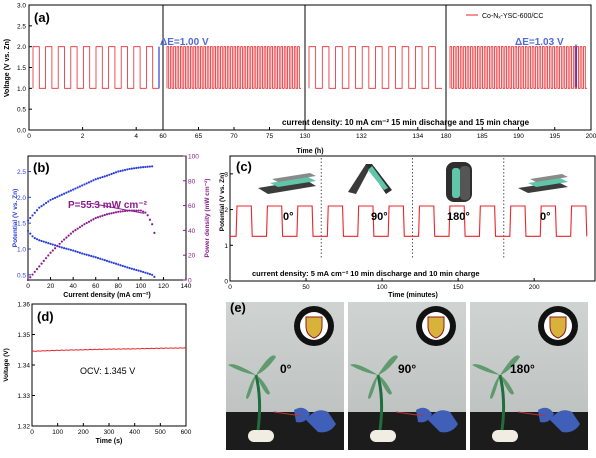 This screenshot has height=458, width=596. Describe the element at coordinates (539, 42) in the screenshot. I see `delta-e-2: ΔE=1.03 V` at that location.